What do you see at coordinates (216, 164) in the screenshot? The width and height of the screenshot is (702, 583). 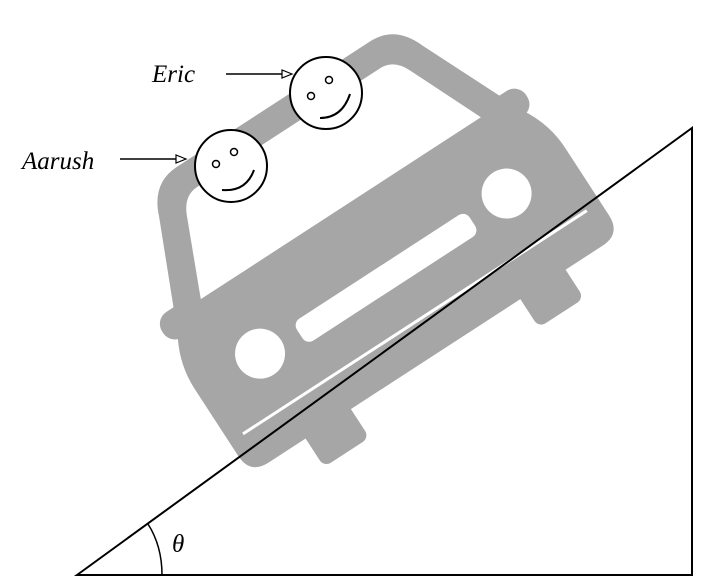 I see `aarush-eye-left` at bounding box center [216, 164].